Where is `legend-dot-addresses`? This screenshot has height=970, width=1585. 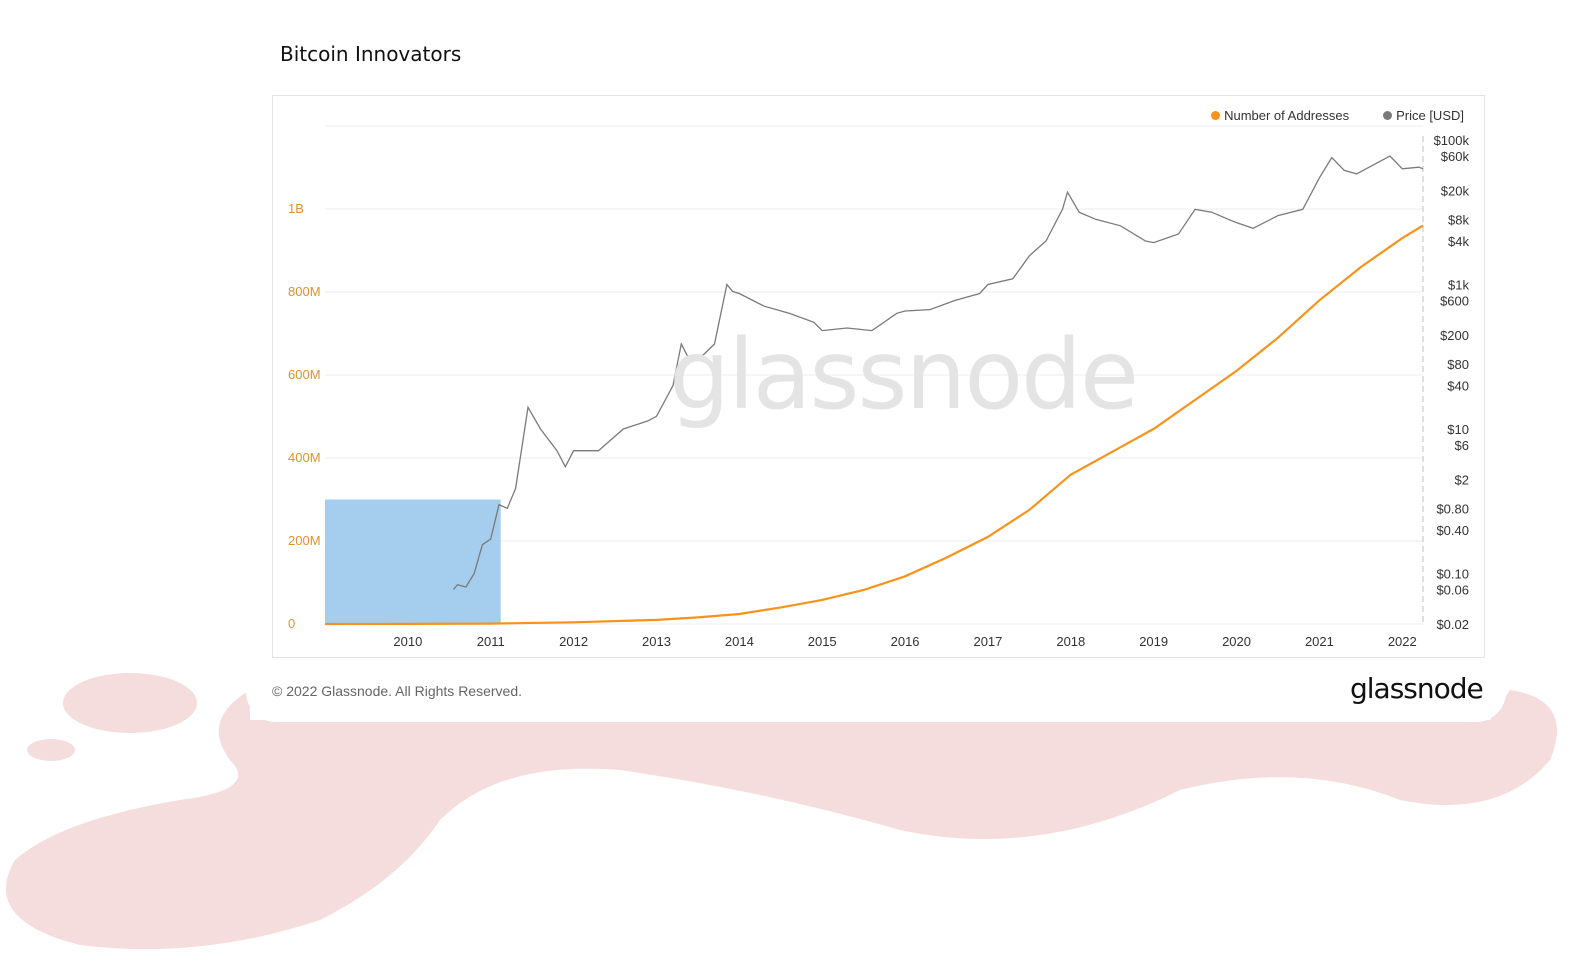 legend-dot-addresses is located at coordinates (1216, 115).